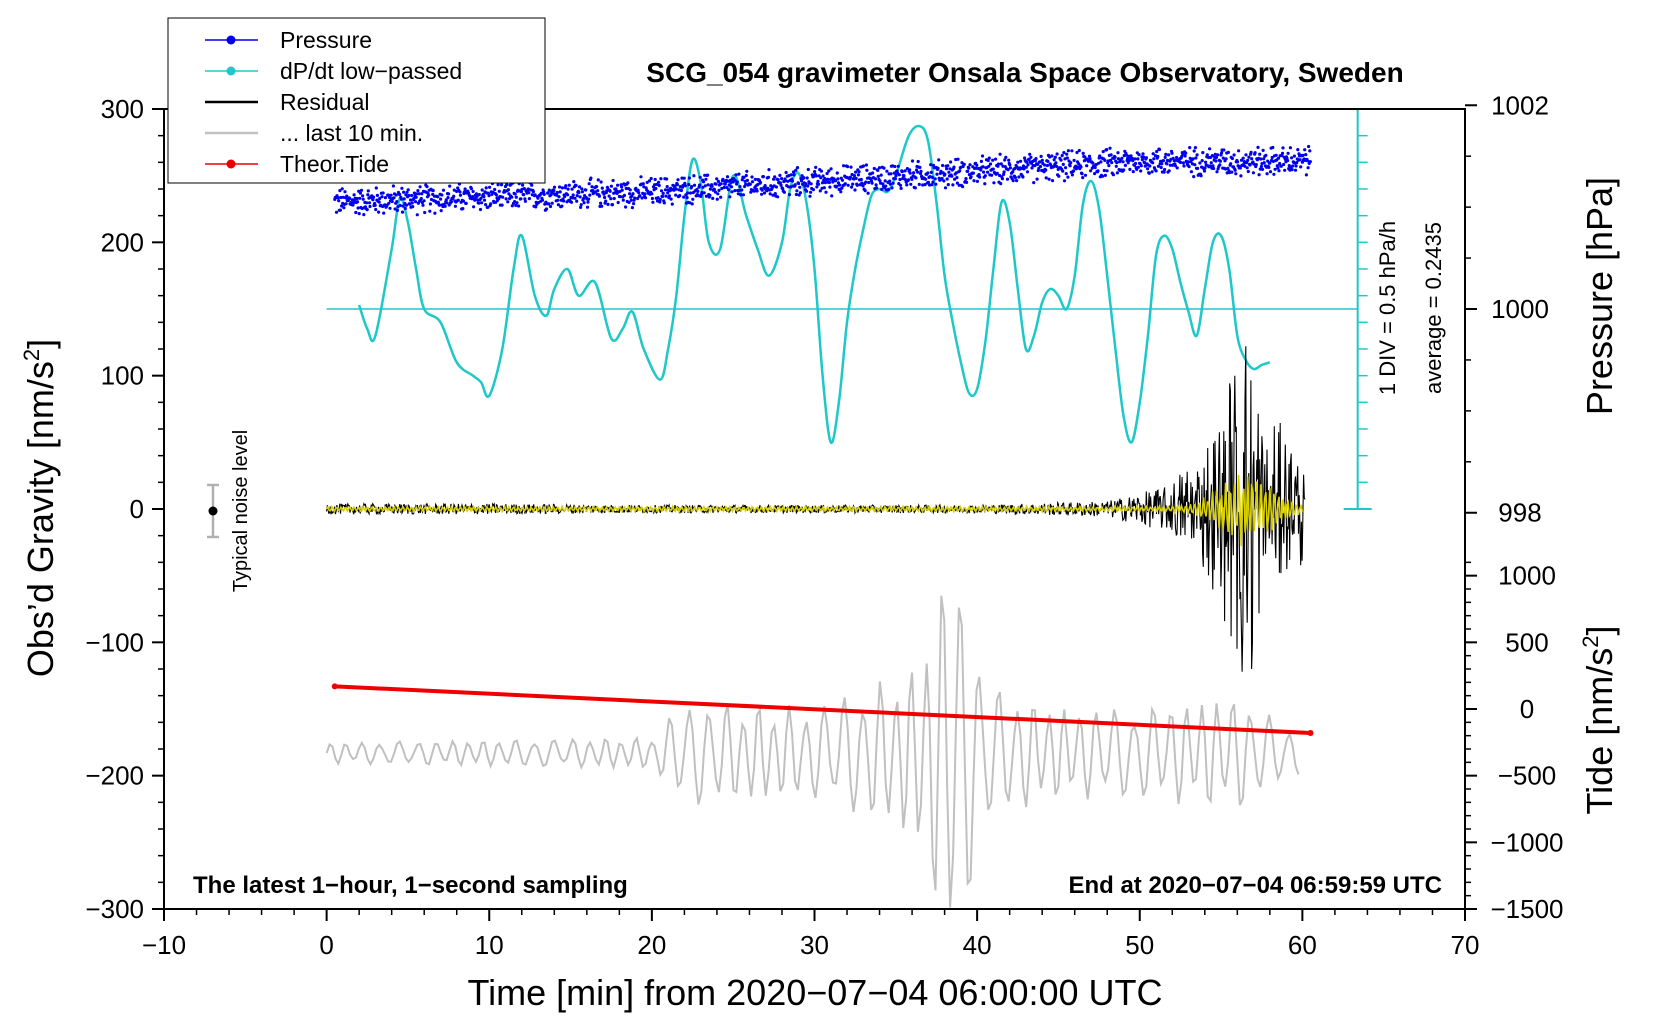 The height and width of the screenshot is (1020, 1660). Describe the element at coordinates (114, 909) in the screenshot. I see `y-tick-label: −300` at that location.